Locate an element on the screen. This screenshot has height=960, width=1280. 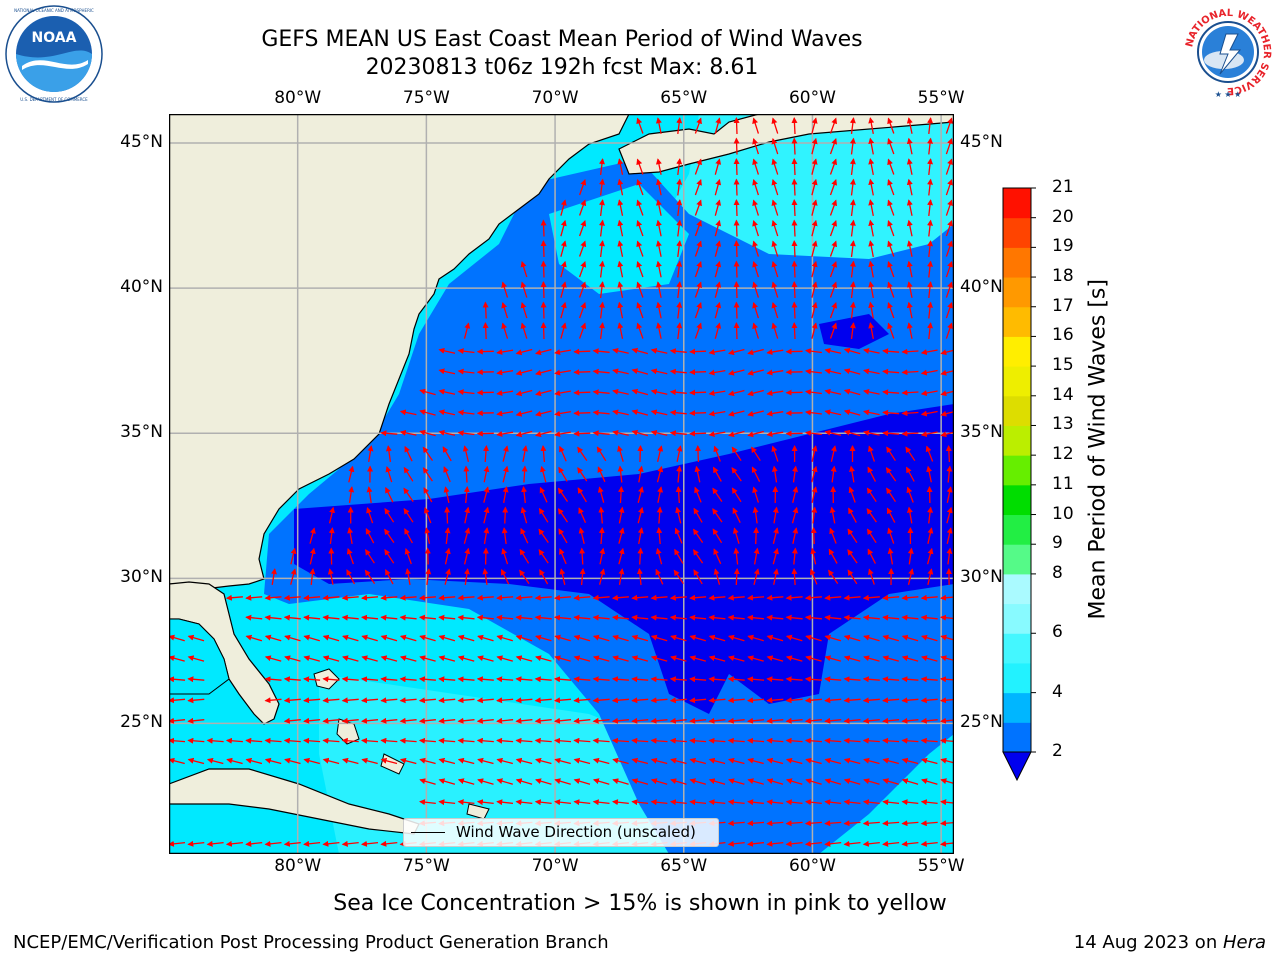
colorbar-segment is located at coordinates (1017, 500).